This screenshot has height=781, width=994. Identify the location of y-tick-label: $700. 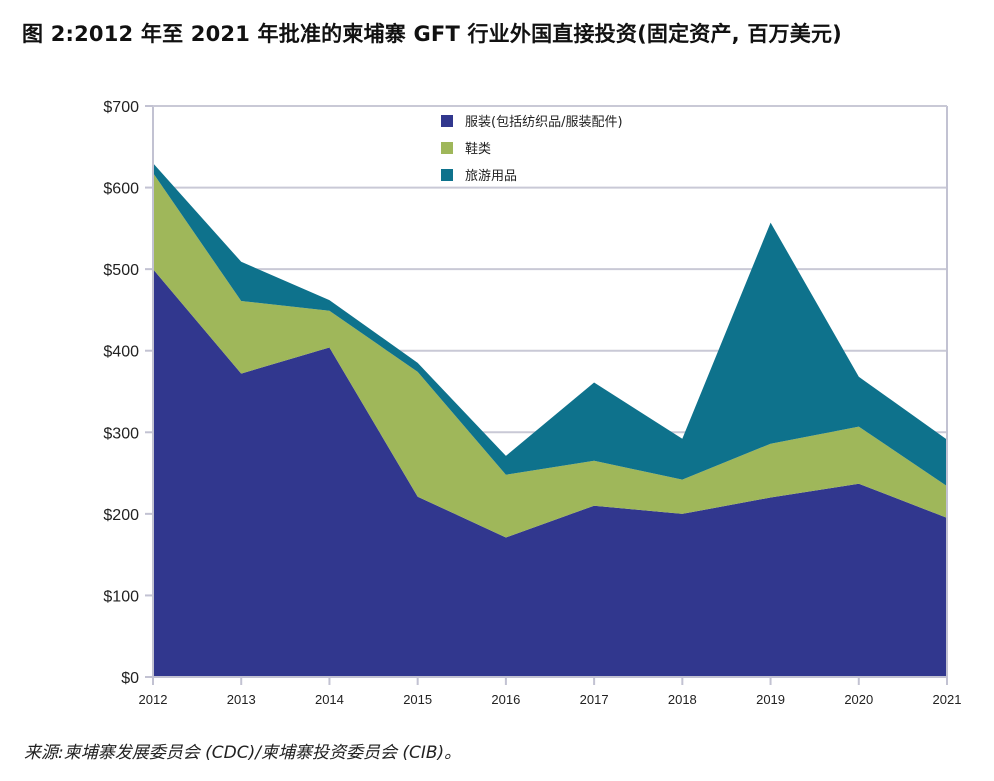
(121, 107).